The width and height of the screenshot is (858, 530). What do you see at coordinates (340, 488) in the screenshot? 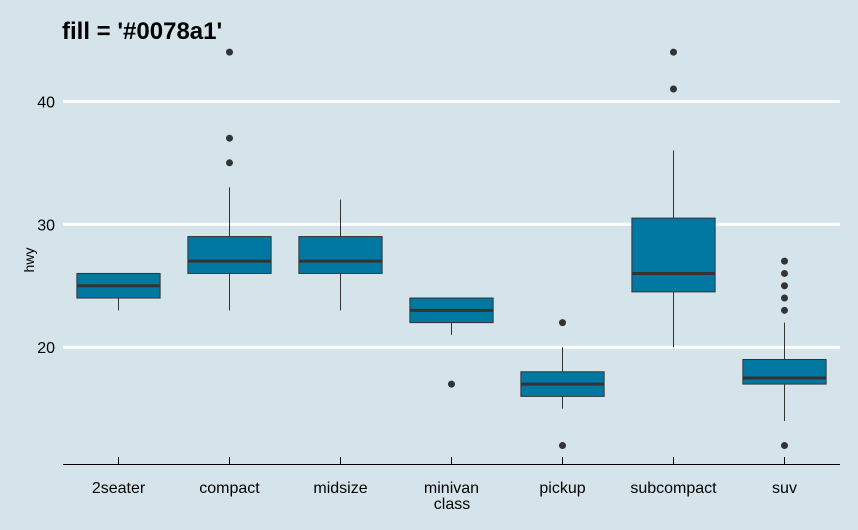
I see `x-tick-label: midsize` at bounding box center [340, 488].